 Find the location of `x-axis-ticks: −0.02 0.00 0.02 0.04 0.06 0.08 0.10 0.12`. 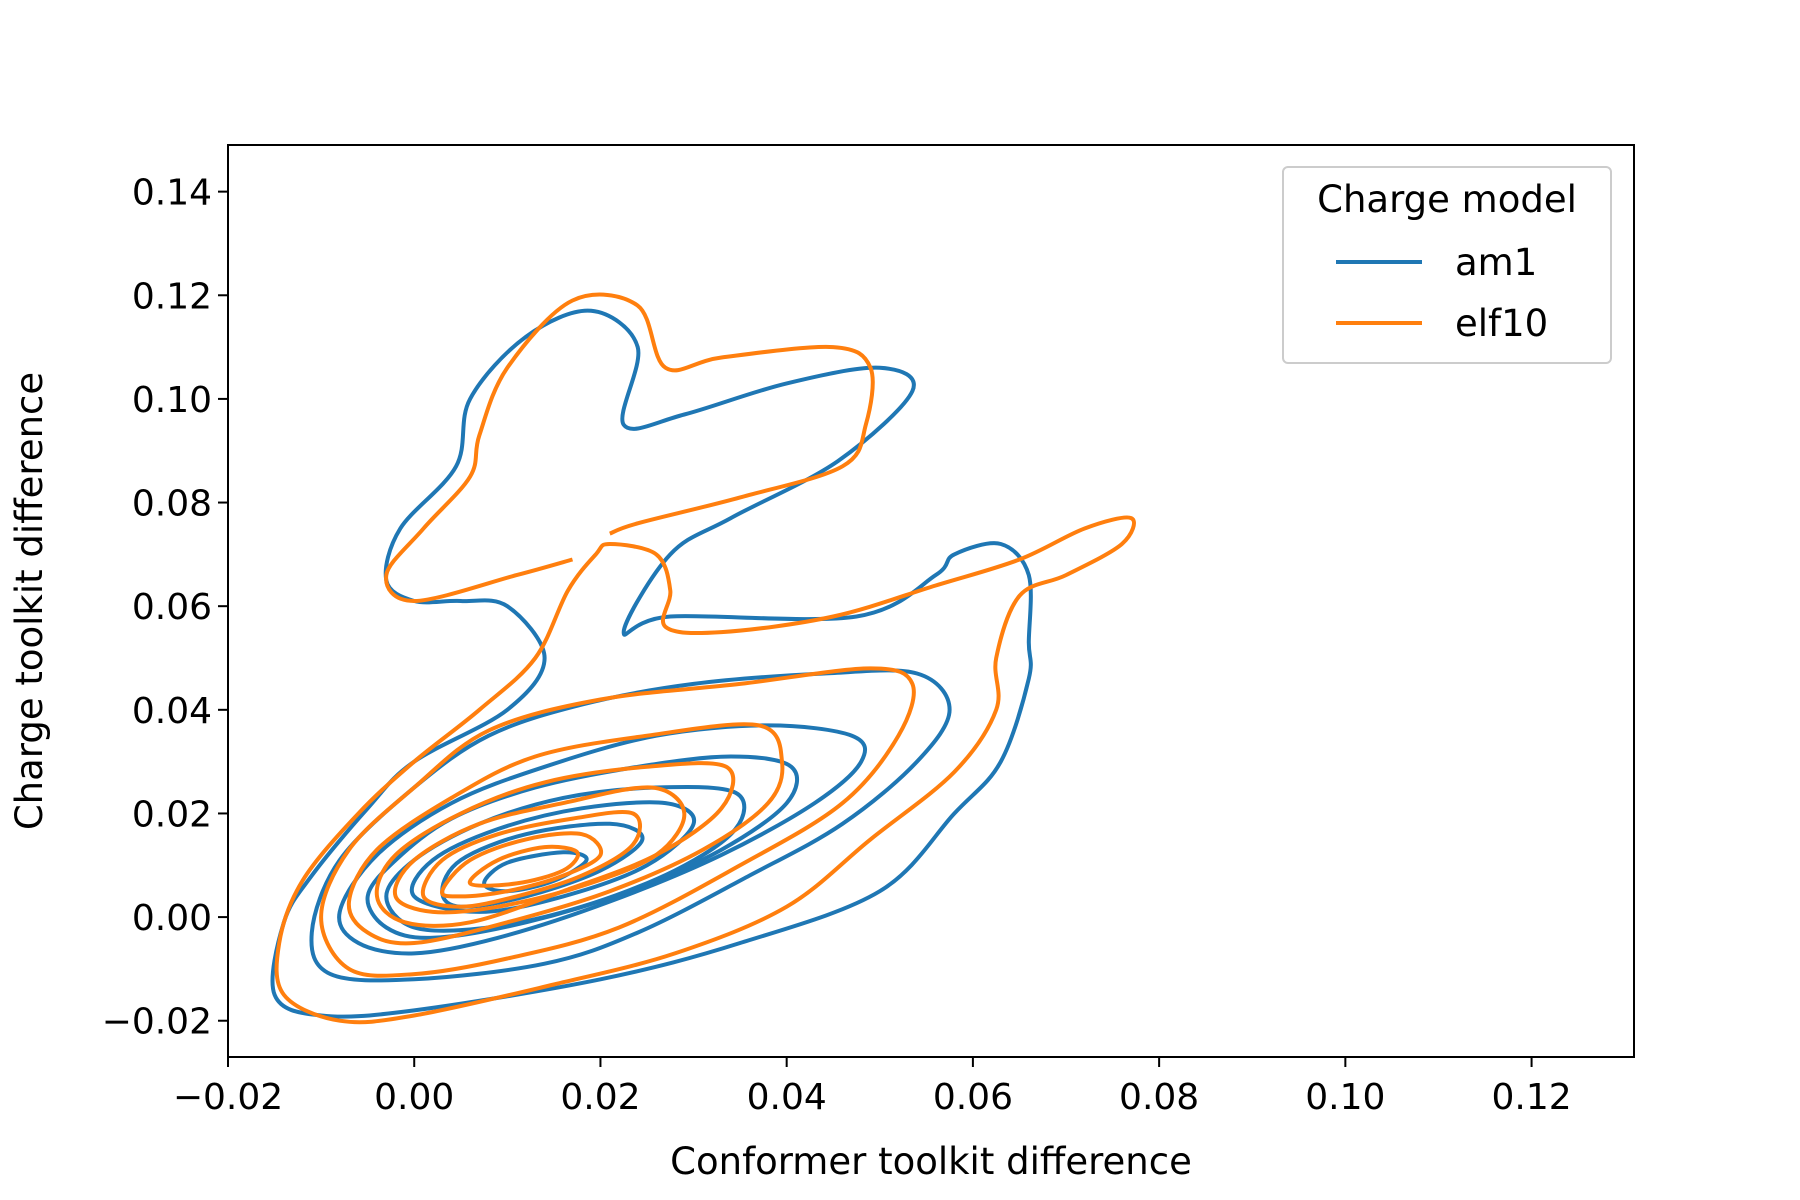

x-axis-ticks: −0.02 0.00 0.02 0.04 0.06 0.08 0.10 0.12 is located at coordinates (872, 1087).